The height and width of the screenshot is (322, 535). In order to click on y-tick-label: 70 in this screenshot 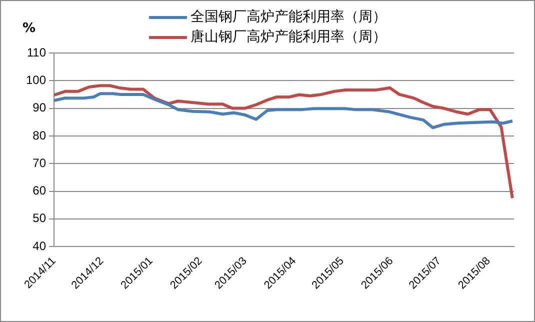, I will do `click(39, 163)`.